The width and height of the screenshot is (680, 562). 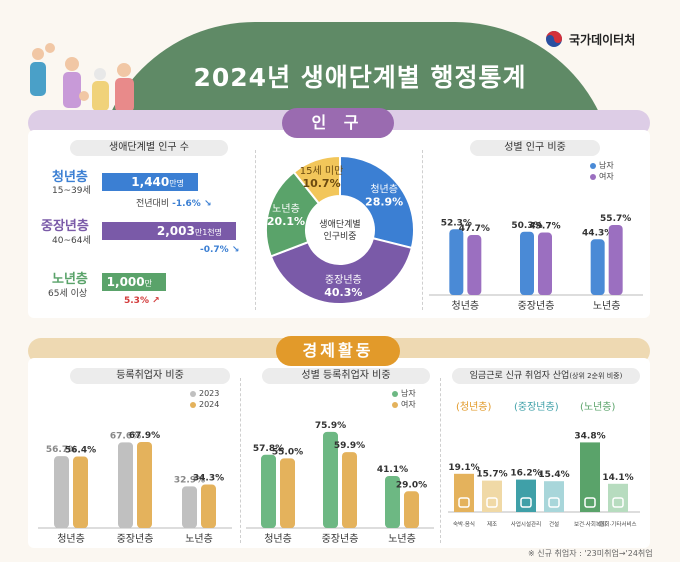 I want to click on bar-label-1-0: 75.9%, so click(x=330, y=426).